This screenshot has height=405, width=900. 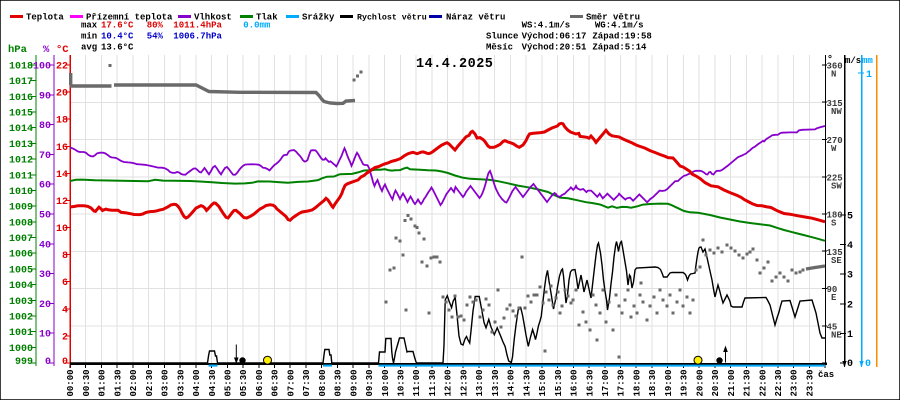 What do you see at coordinates (638, 382) in the screenshot?
I see `svg-text: 18:00` at bounding box center [638, 382].